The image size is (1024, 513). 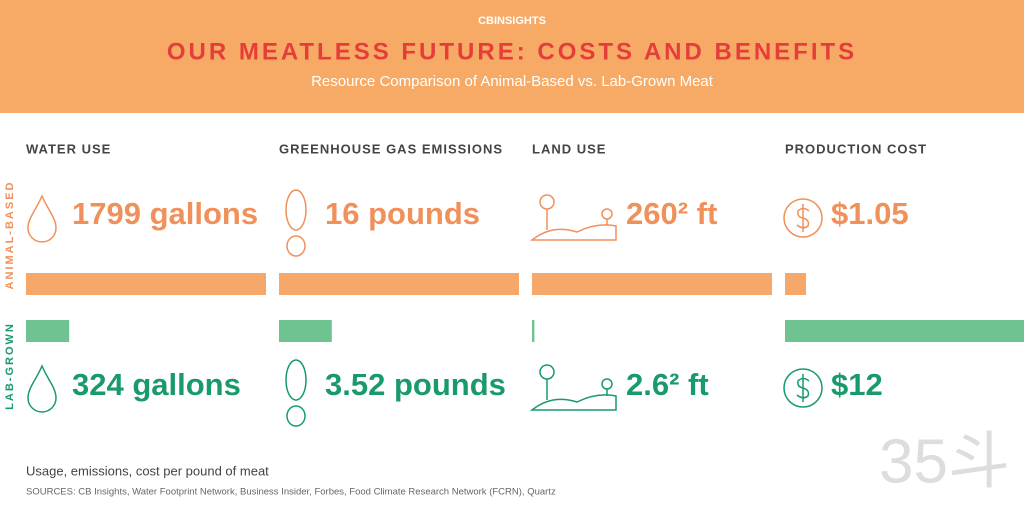 What do you see at coordinates (857, 384) in the screenshot?
I see `value-lab: $12` at bounding box center [857, 384].